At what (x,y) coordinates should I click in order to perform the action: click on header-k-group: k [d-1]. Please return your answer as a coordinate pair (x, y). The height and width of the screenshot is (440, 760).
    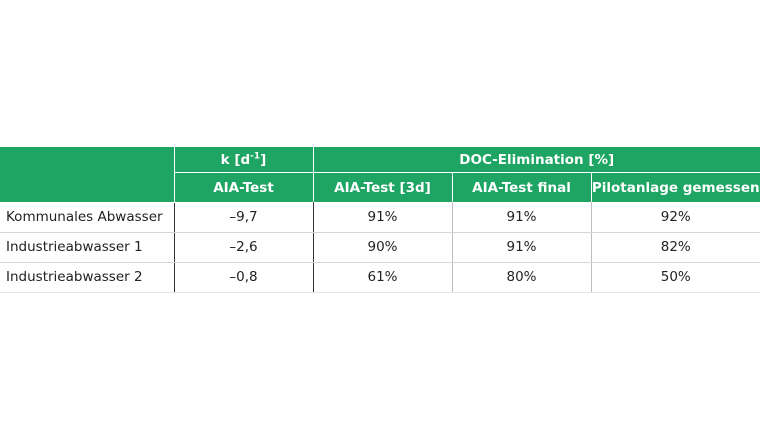
    Looking at the image, I should click on (243, 160).